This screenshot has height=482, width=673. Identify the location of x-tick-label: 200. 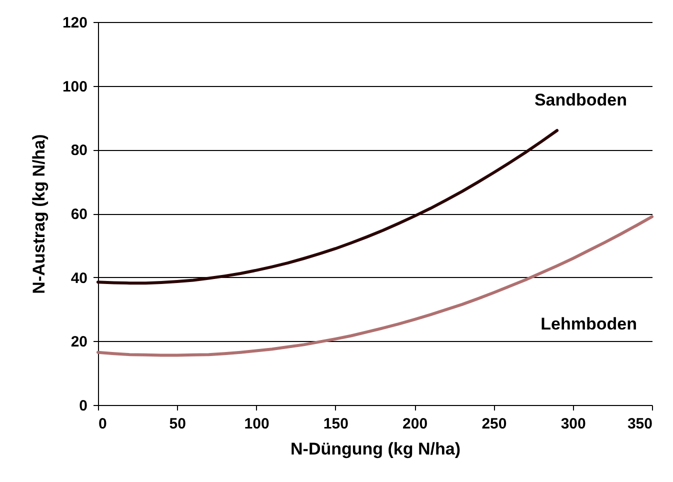
(415, 424).